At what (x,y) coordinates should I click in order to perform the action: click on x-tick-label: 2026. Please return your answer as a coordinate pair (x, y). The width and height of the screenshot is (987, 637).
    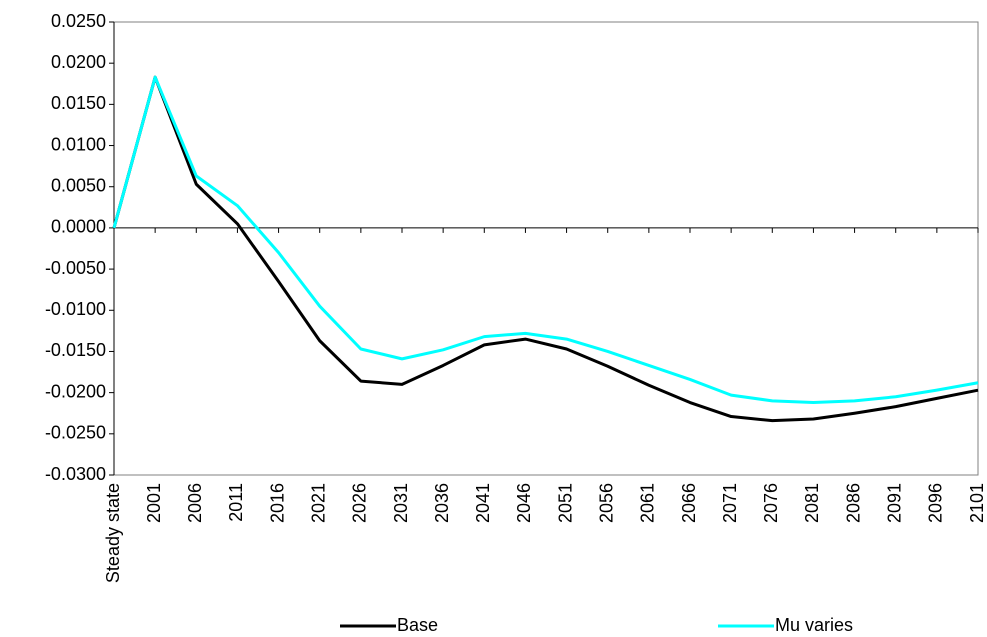
    Looking at the image, I should click on (360, 503).